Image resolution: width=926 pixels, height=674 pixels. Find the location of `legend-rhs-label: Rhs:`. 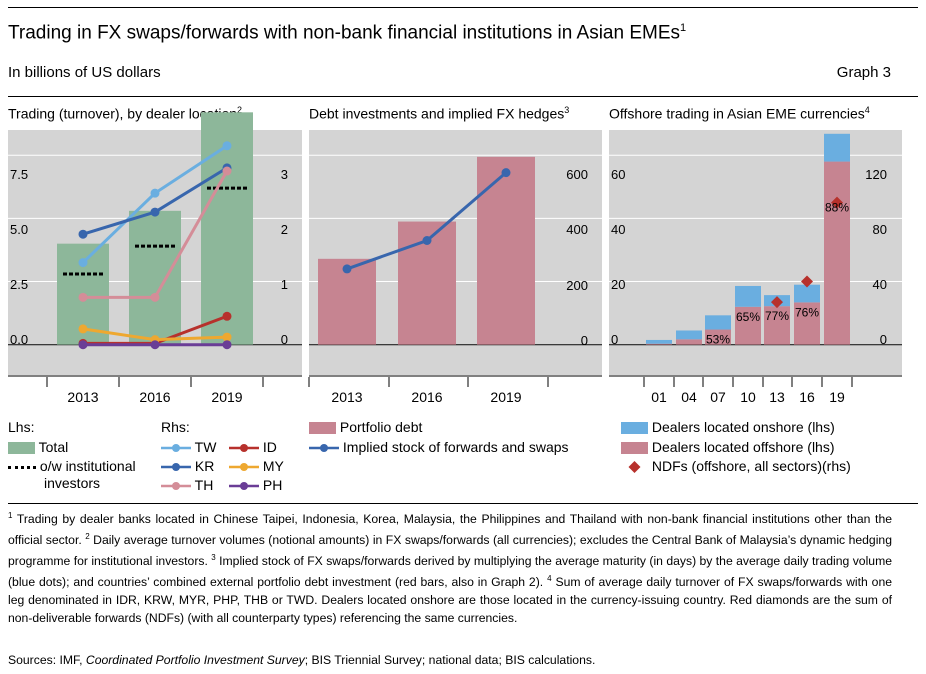

legend-rhs-label: Rhs: is located at coordinates (175, 427).